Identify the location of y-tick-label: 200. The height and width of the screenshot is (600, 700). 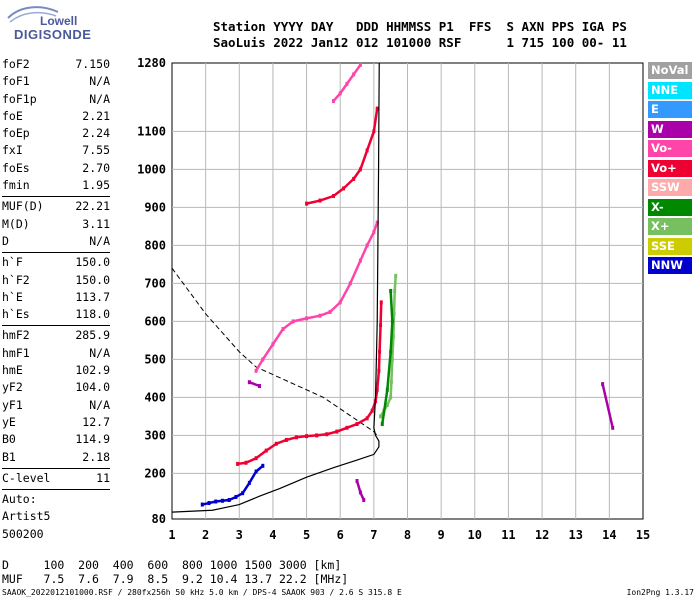
(155, 473).